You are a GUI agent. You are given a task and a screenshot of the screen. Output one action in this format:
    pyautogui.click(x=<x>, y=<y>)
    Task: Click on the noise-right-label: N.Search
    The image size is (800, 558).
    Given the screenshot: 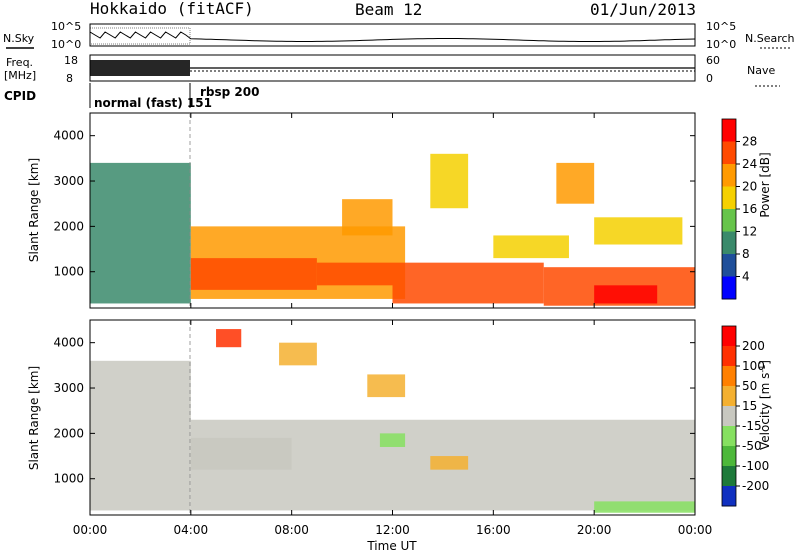 What is the action you would take?
    pyautogui.click(x=770, y=38)
    